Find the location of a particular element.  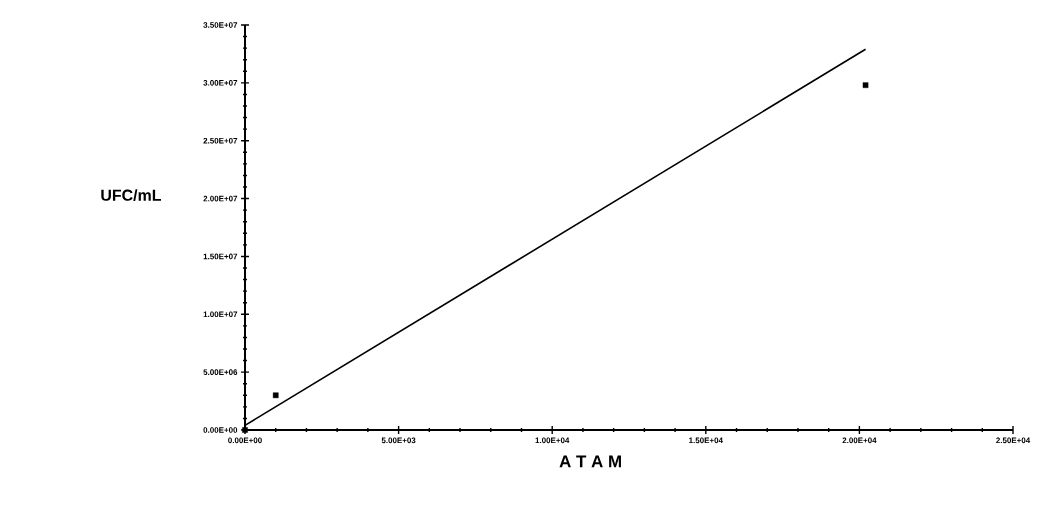

y-axis-title: UFC/mL is located at coordinates (131, 195).